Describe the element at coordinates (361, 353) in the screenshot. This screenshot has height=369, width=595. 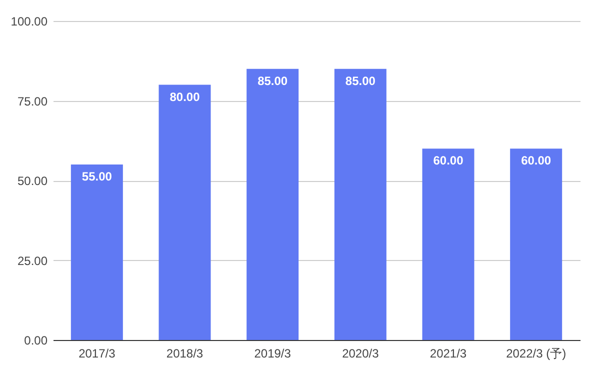
I see `x-tick-label: 2020/3` at that location.